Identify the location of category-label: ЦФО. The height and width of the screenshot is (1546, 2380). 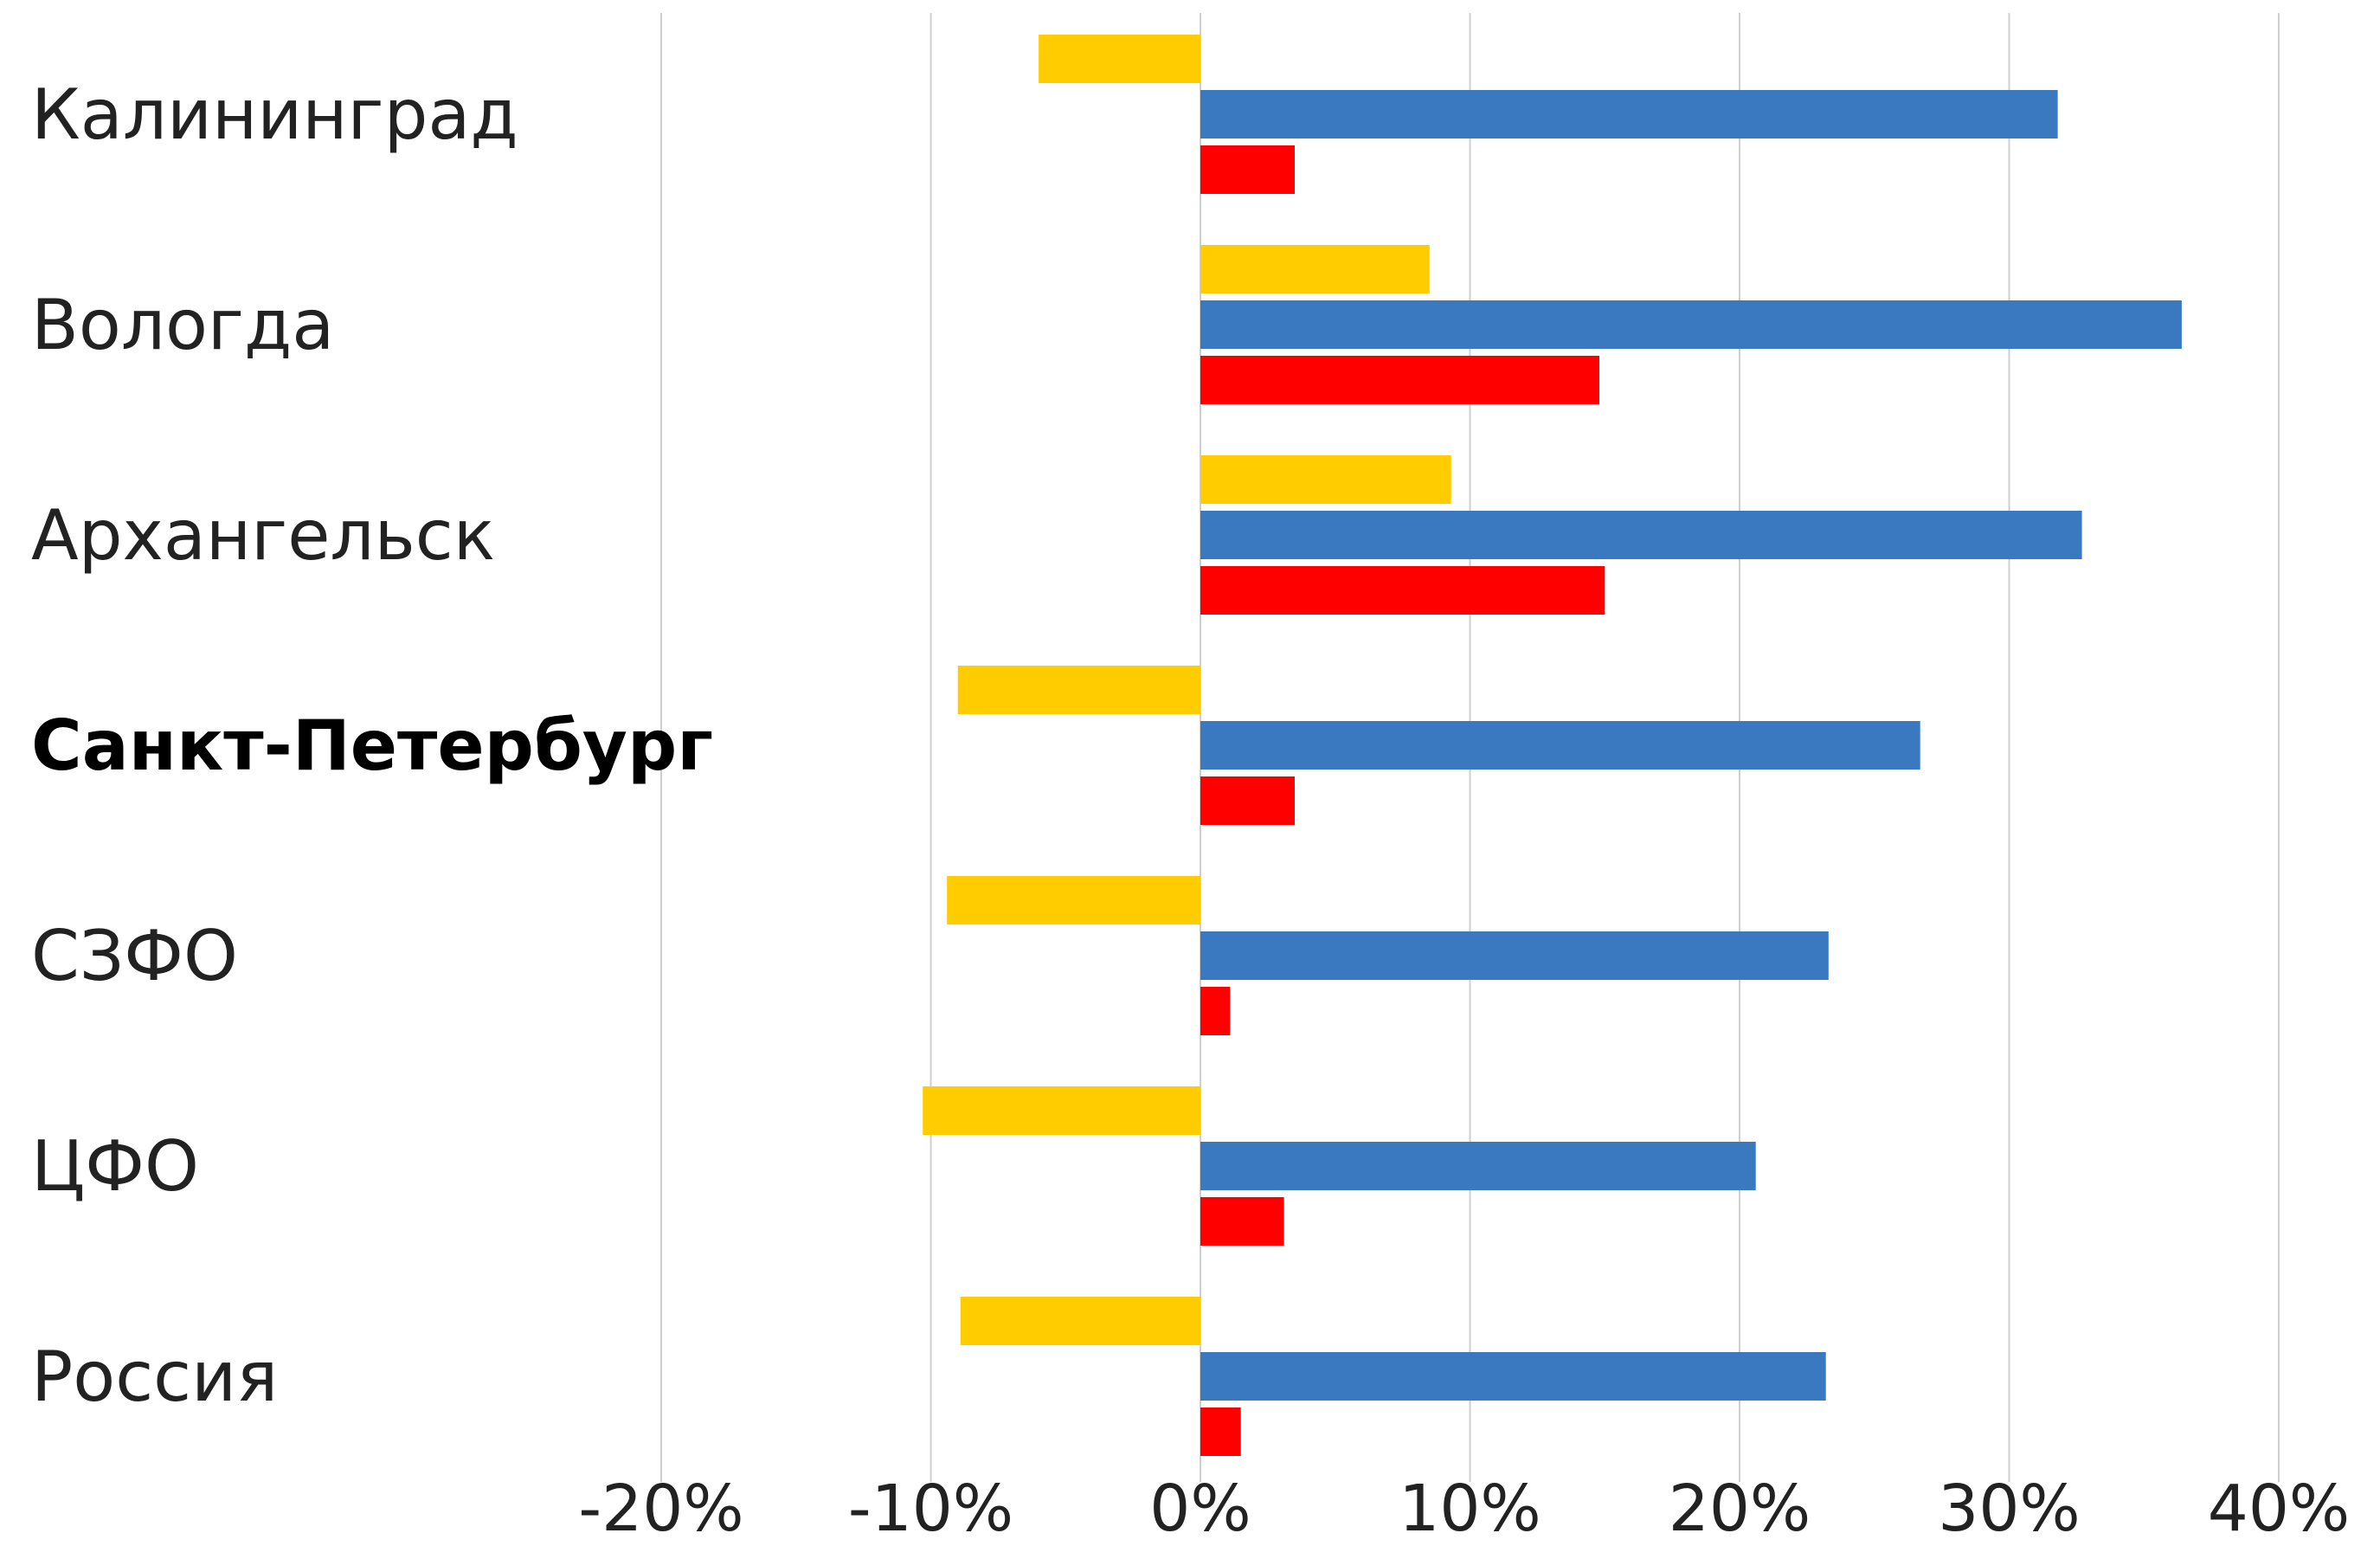
(115, 1166).